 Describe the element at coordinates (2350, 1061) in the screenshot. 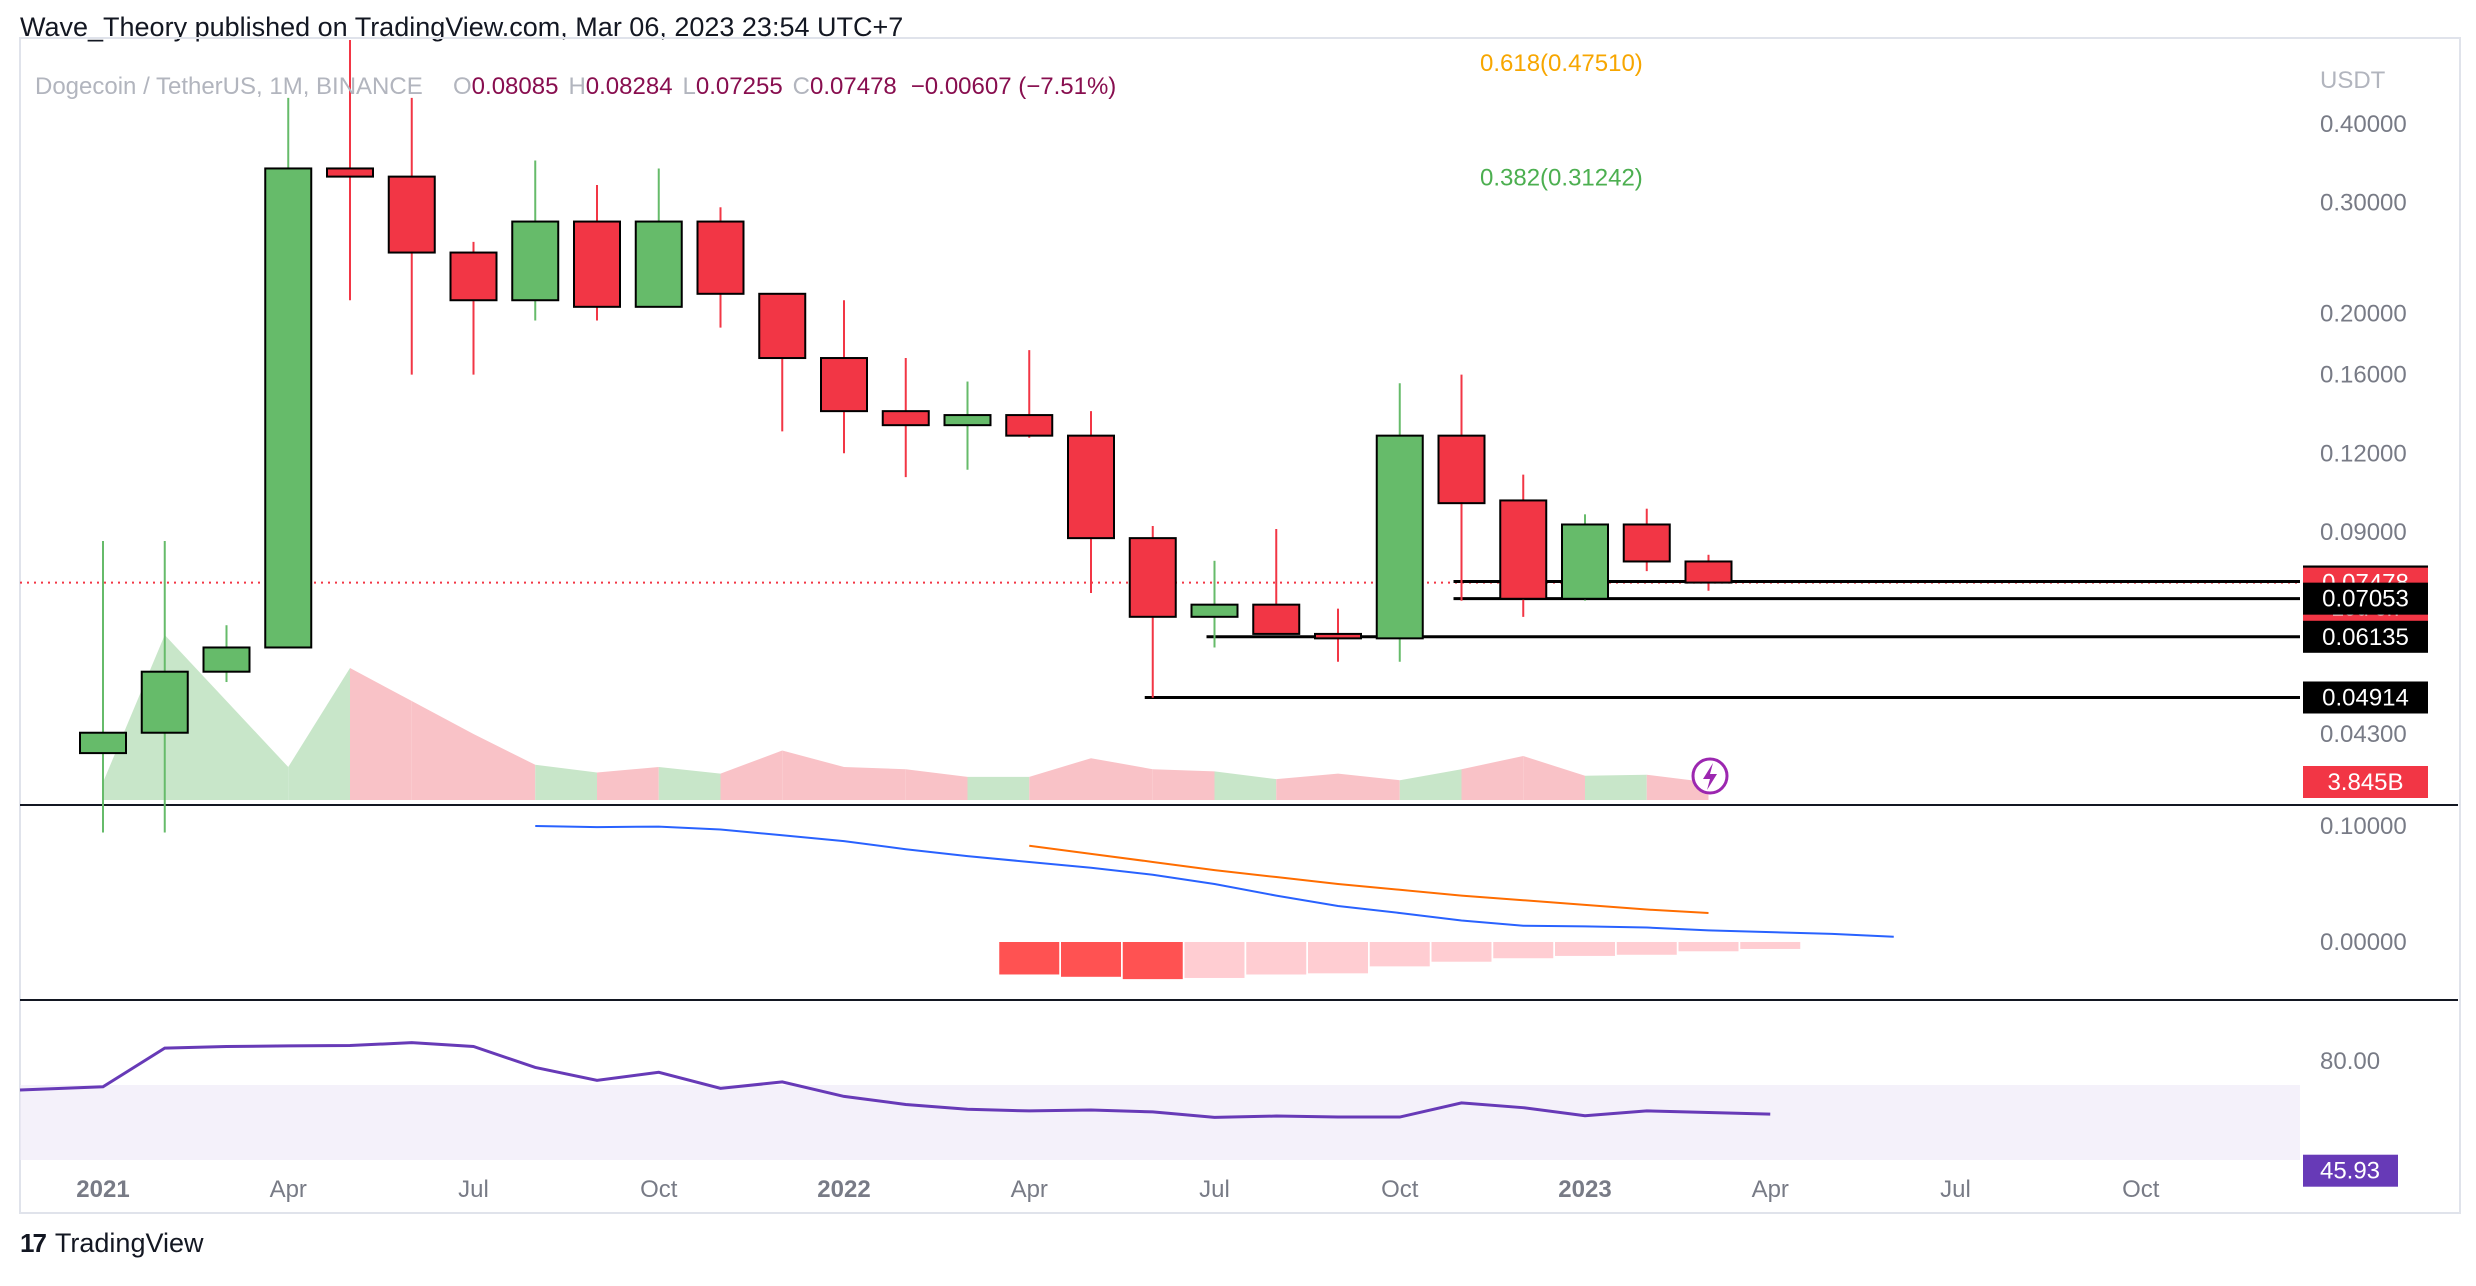

I see `rsi-tick-label: 80.00` at that location.